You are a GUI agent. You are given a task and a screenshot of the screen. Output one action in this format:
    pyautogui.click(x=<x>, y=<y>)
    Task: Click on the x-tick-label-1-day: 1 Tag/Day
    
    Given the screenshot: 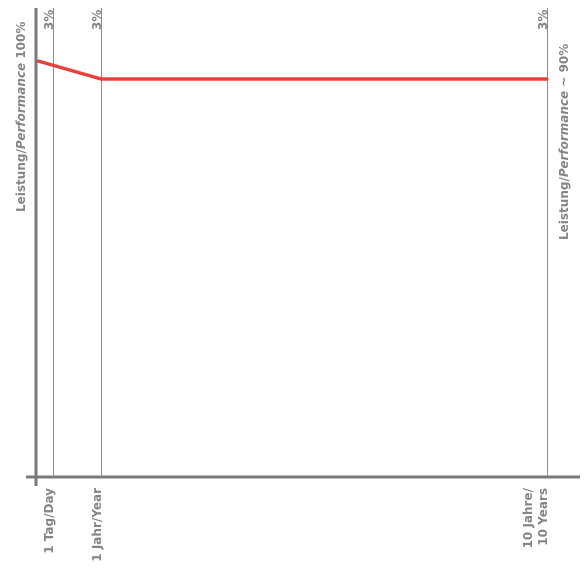 What is the action you would take?
    pyautogui.click(x=49, y=521)
    